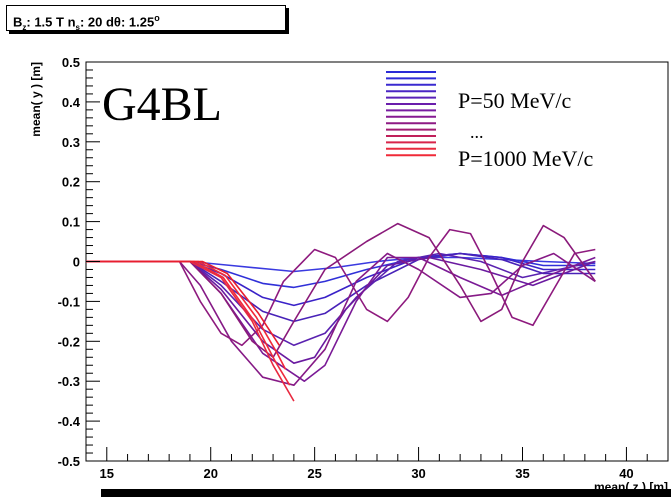  I want to click on legend-bottom-label: P=1000 MeV/c, so click(525, 158).